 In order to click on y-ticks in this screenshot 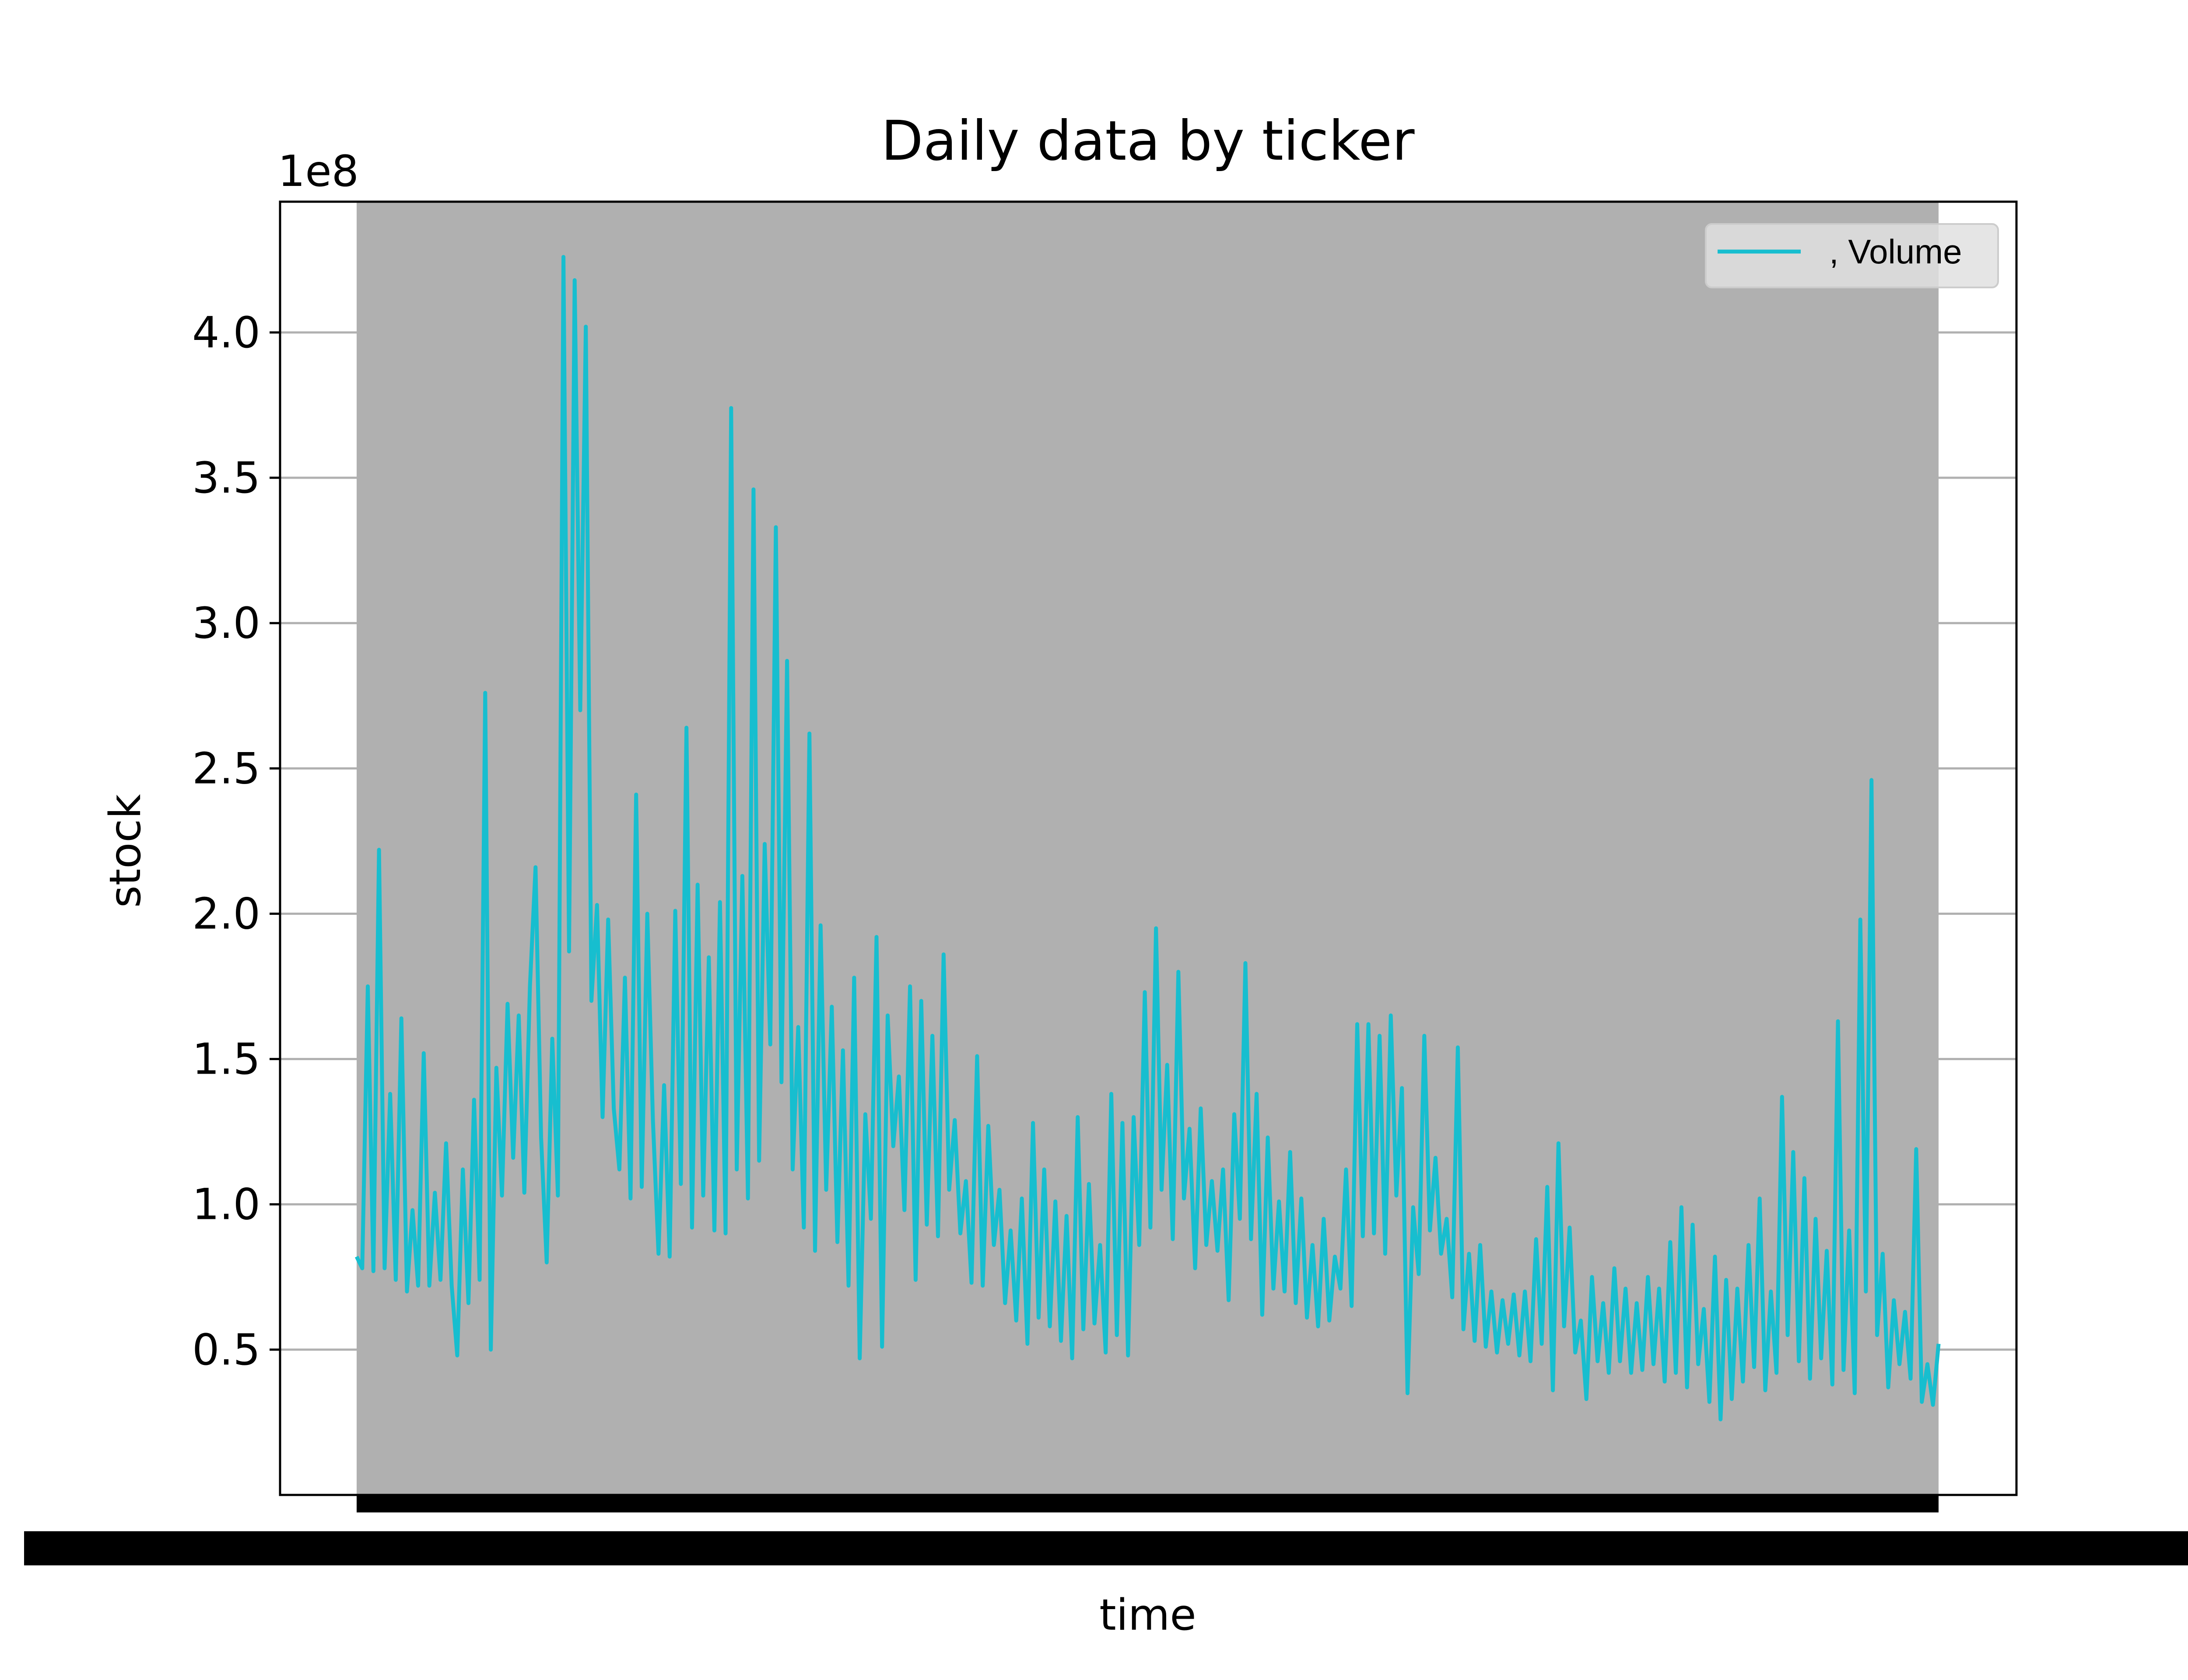, I will do `click(275, 841)`.